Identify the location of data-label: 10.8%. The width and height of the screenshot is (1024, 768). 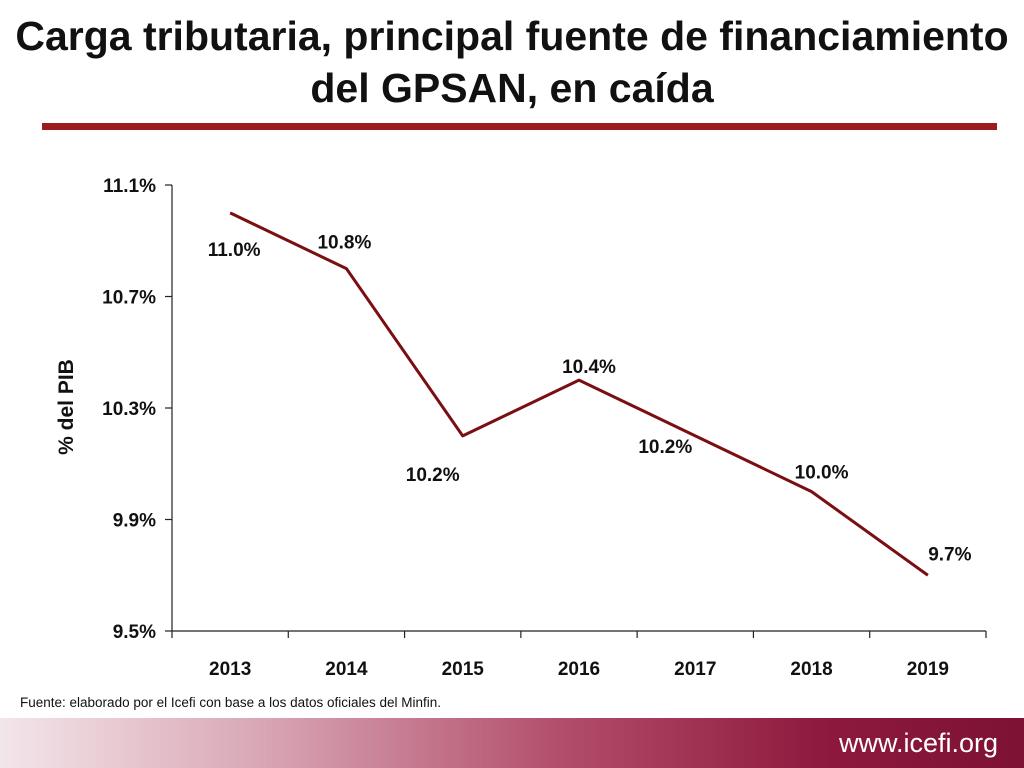
(344, 243).